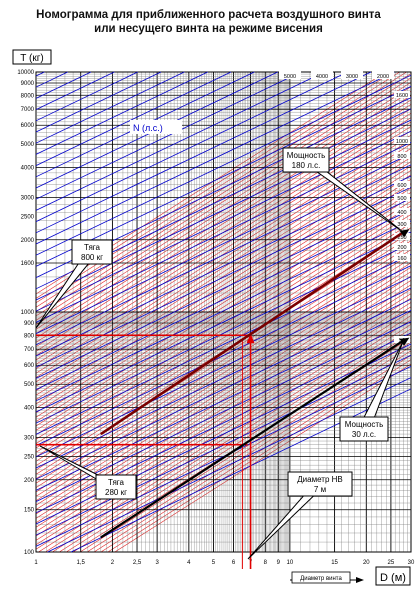 The image size is (417, 593). I want to click on power-label: N (л.с.), so click(148, 128).